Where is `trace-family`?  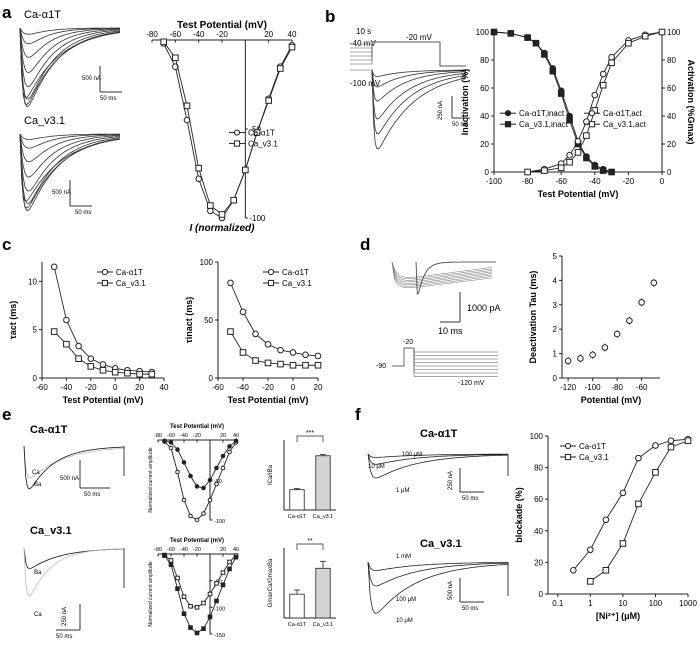
trace-family is located at coordinates (419, 109).